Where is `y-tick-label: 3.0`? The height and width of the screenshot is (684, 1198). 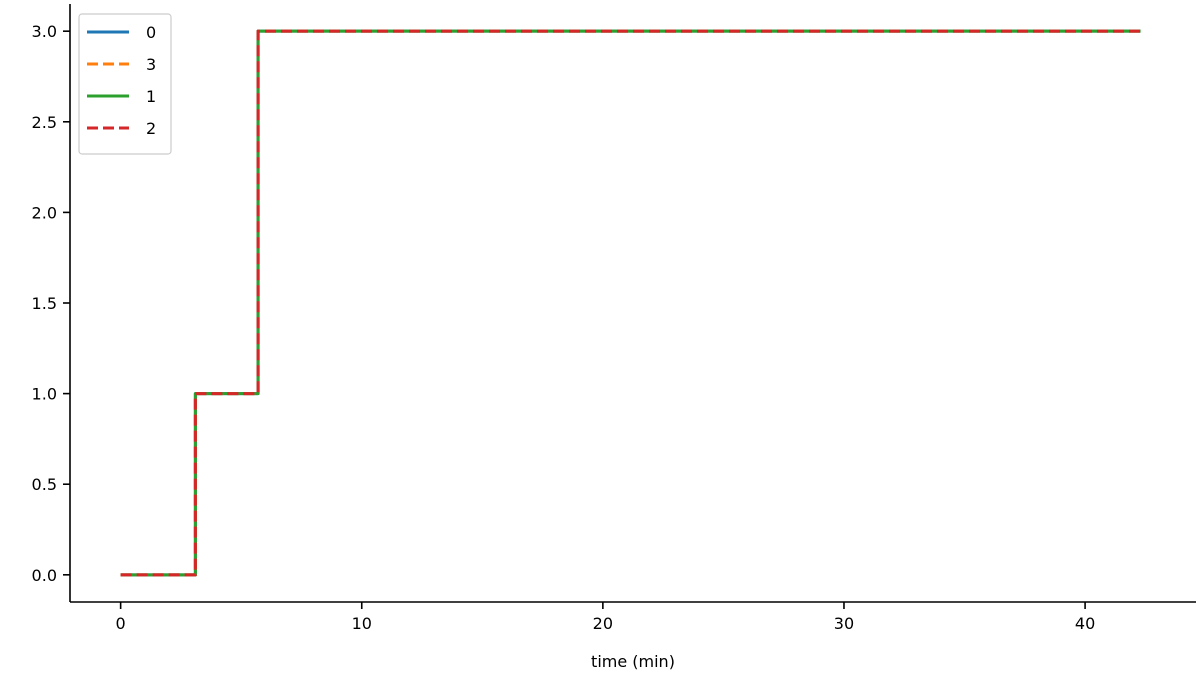
y-tick-label: 3.0 is located at coordinates (44, 31).